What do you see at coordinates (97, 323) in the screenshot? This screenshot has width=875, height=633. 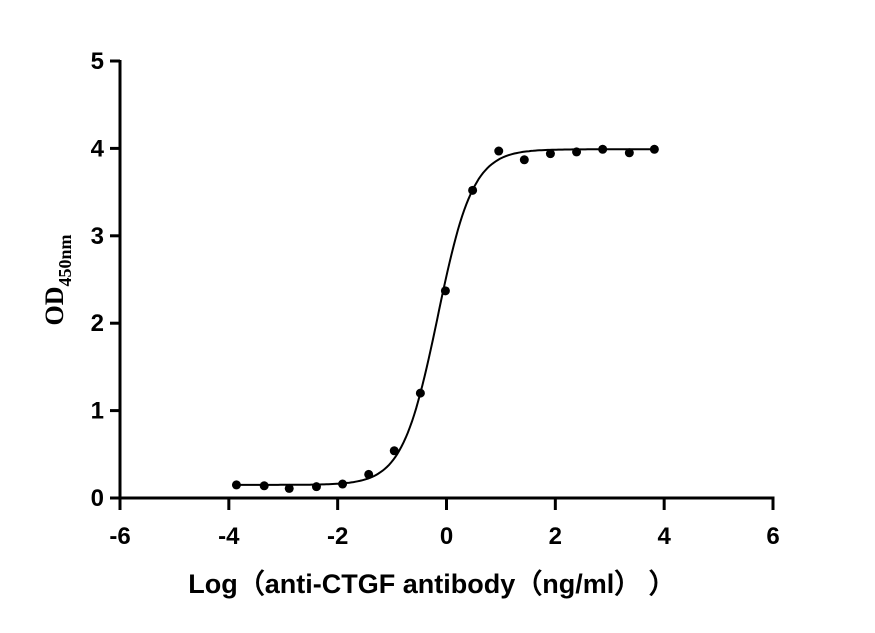 I see `y-tick-label: 2` at bounding box center [97, 323].